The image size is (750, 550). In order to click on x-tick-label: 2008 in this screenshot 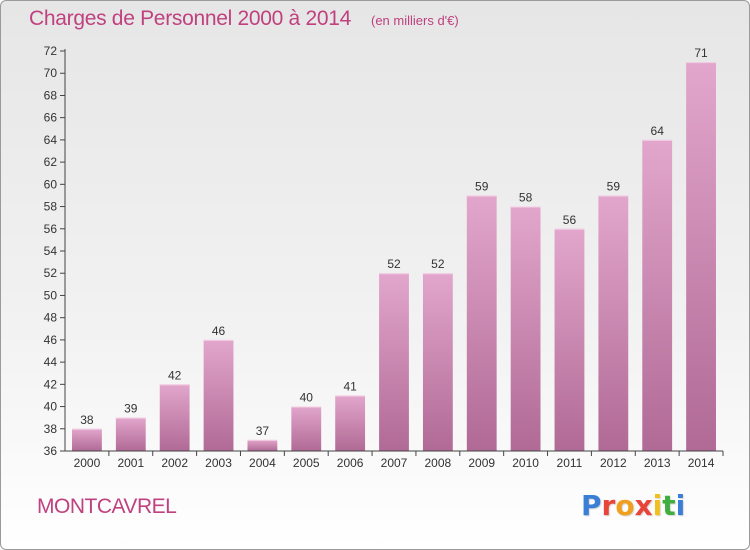, I will do `click(438, 463)`.